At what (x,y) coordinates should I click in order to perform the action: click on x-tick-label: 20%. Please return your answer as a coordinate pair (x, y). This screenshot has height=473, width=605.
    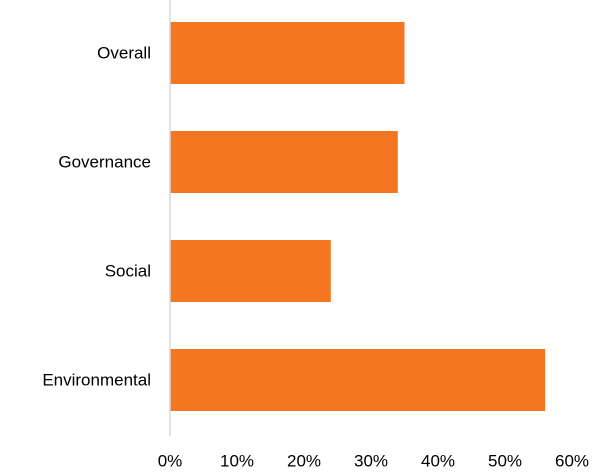
    Looking at the image, I should click on (304, 461).